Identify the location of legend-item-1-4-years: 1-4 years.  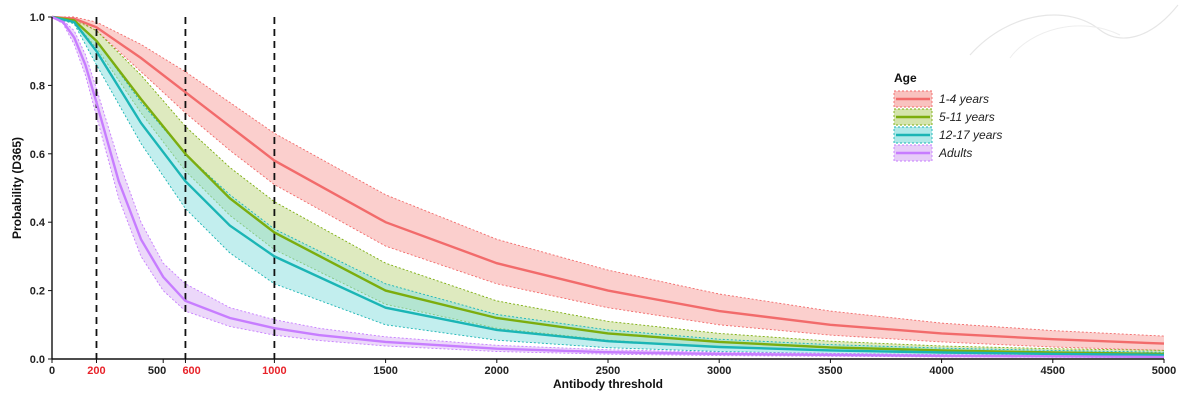
(941, 99).